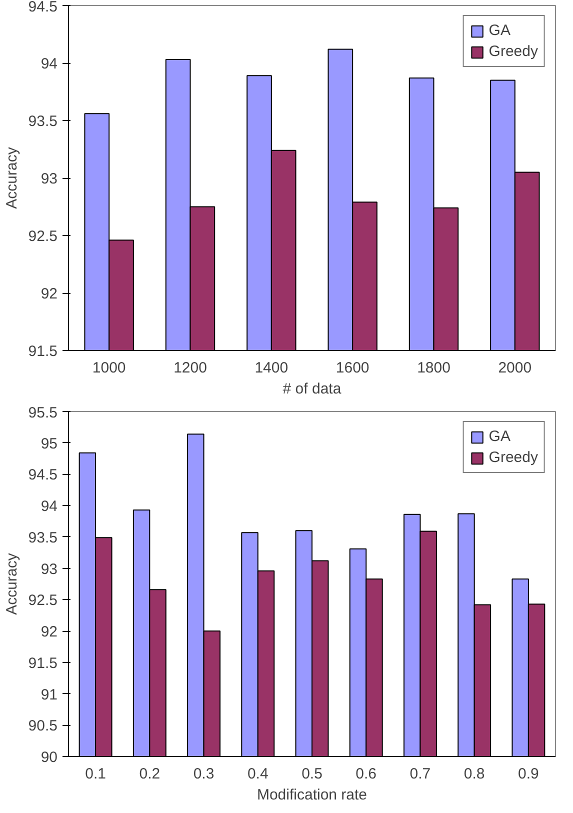 This screenshot has width=573, height=813. I want to click on x-tick-label: 1000, so click(109, 368).